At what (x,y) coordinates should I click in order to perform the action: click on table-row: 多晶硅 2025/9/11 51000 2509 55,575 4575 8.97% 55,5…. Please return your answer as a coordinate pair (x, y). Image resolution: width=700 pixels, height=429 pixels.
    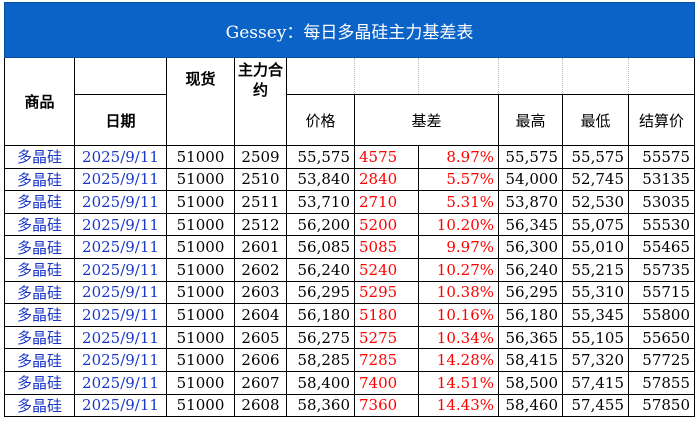
    Looking at the image, I should click on (350, 157).